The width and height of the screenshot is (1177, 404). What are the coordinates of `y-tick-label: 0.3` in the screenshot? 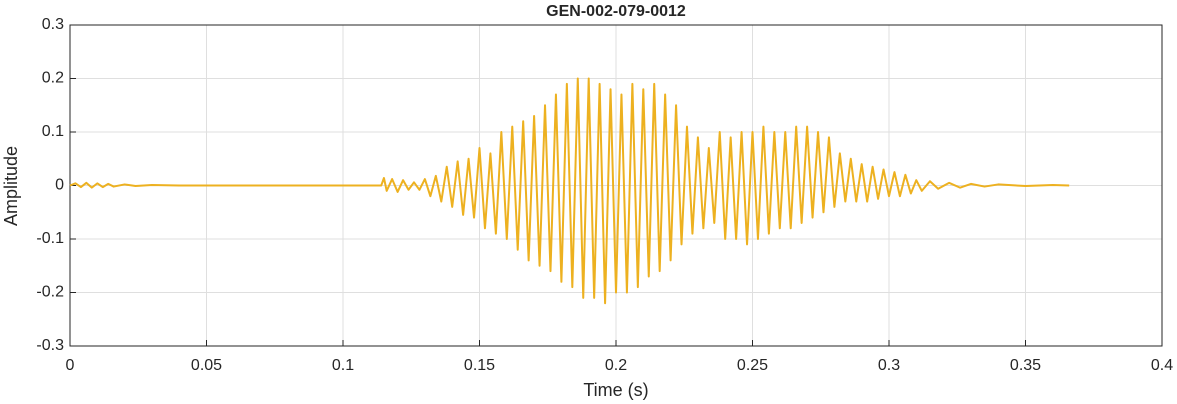 It's located at (53, 24).